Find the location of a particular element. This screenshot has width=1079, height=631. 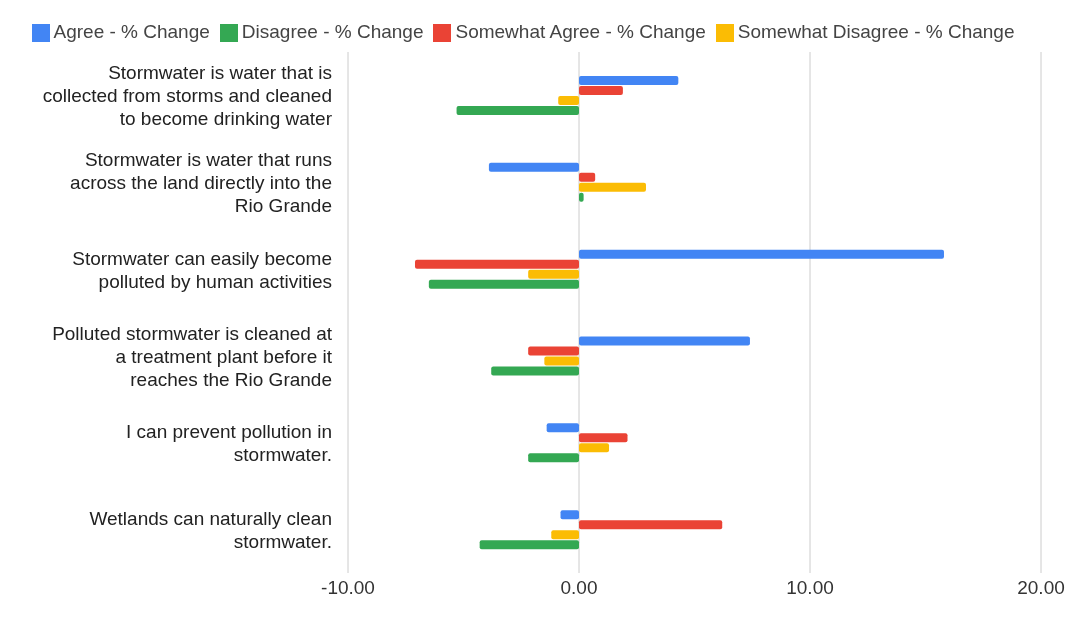

legend-label: Somewhat Disagree - % Change is located at coordinates (876, 31).